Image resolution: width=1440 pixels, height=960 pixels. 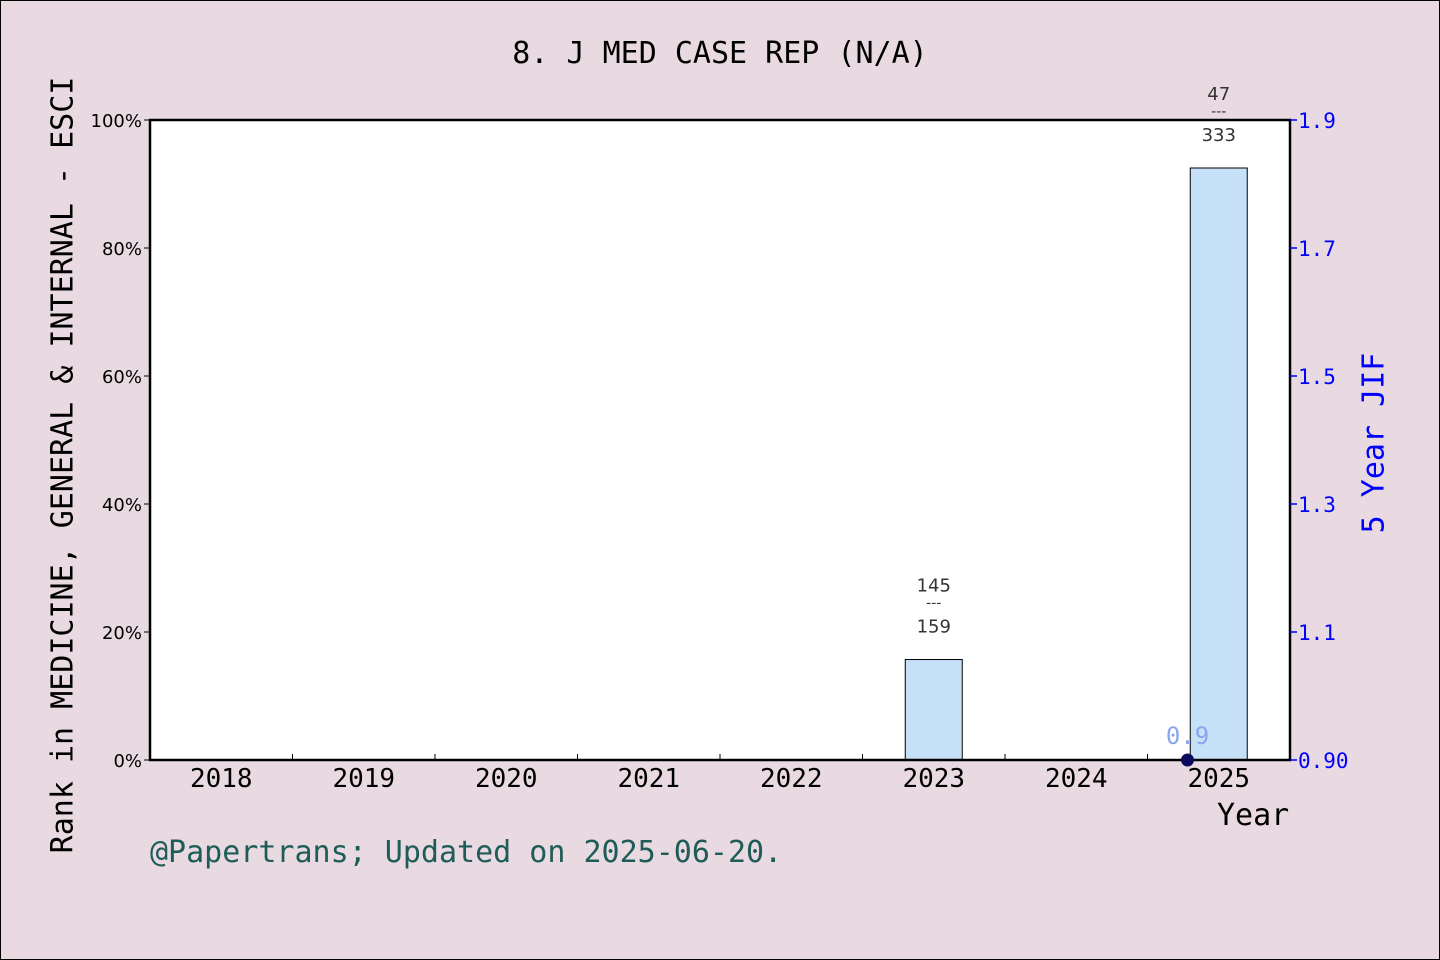 I want to click on y-tick-label: 0%, so click(x=127, y=761).